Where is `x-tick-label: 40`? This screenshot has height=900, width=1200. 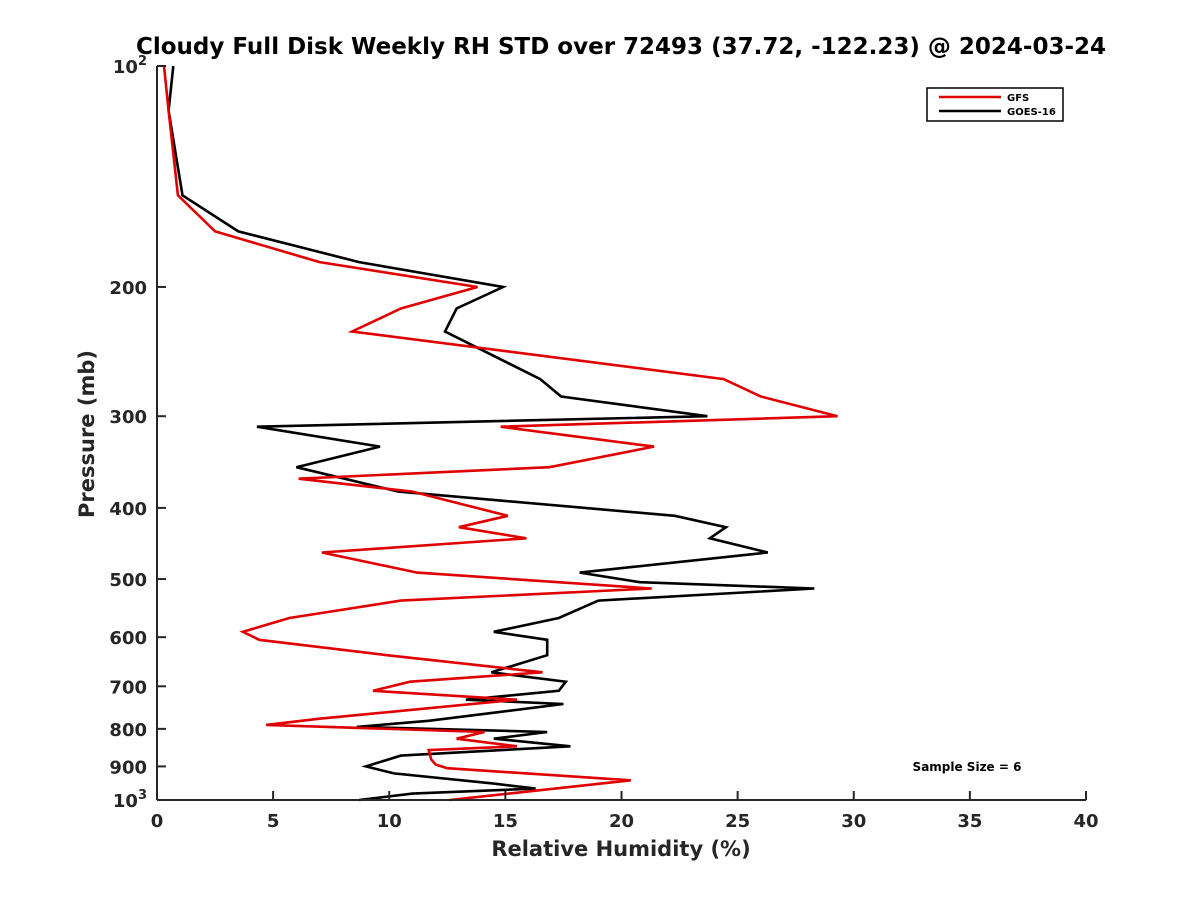
x-tick-label: 40 is located at coordinates (1085, 821).